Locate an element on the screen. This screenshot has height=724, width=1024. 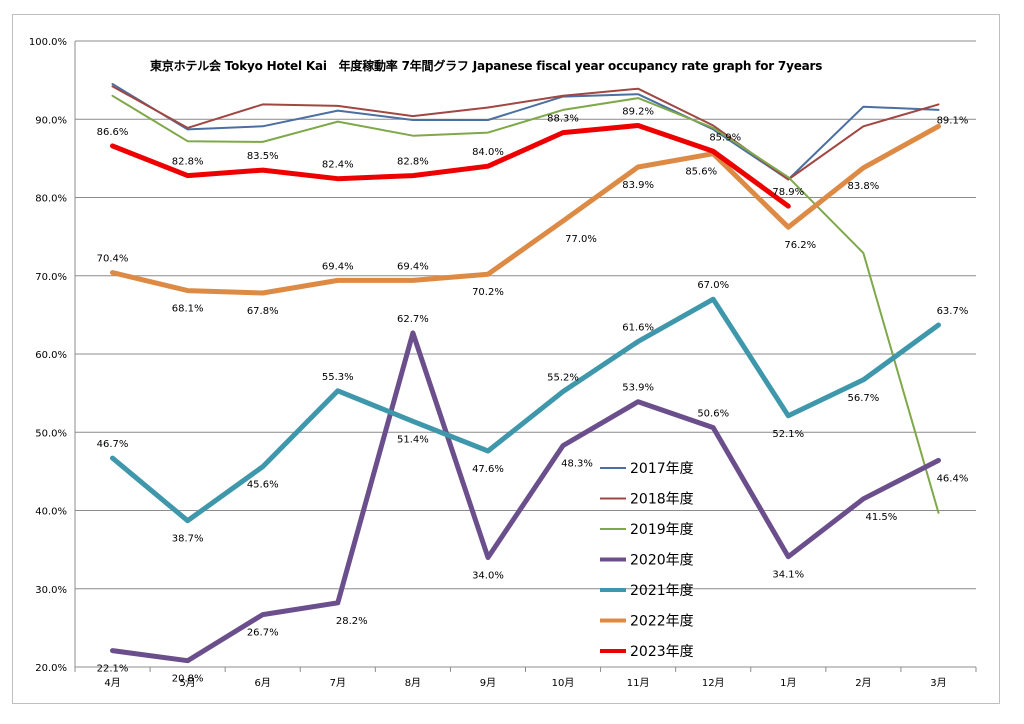
data-label: 67.0% is located at coordinates (713, 285).